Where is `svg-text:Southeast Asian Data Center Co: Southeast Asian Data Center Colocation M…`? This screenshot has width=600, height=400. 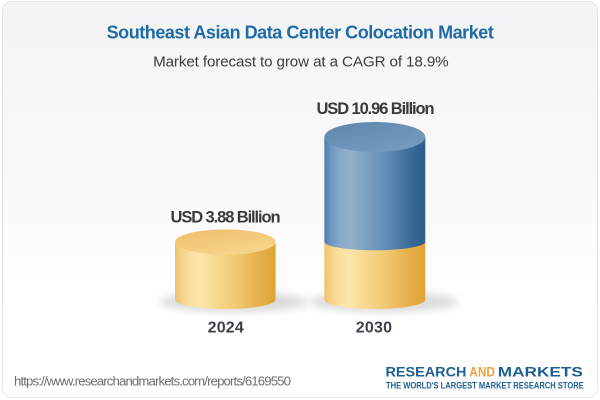 svg-text:Southeast Asian Data Center Co: Southeast Asian Data Center Colocation M… is located at coordinates (300, 33).